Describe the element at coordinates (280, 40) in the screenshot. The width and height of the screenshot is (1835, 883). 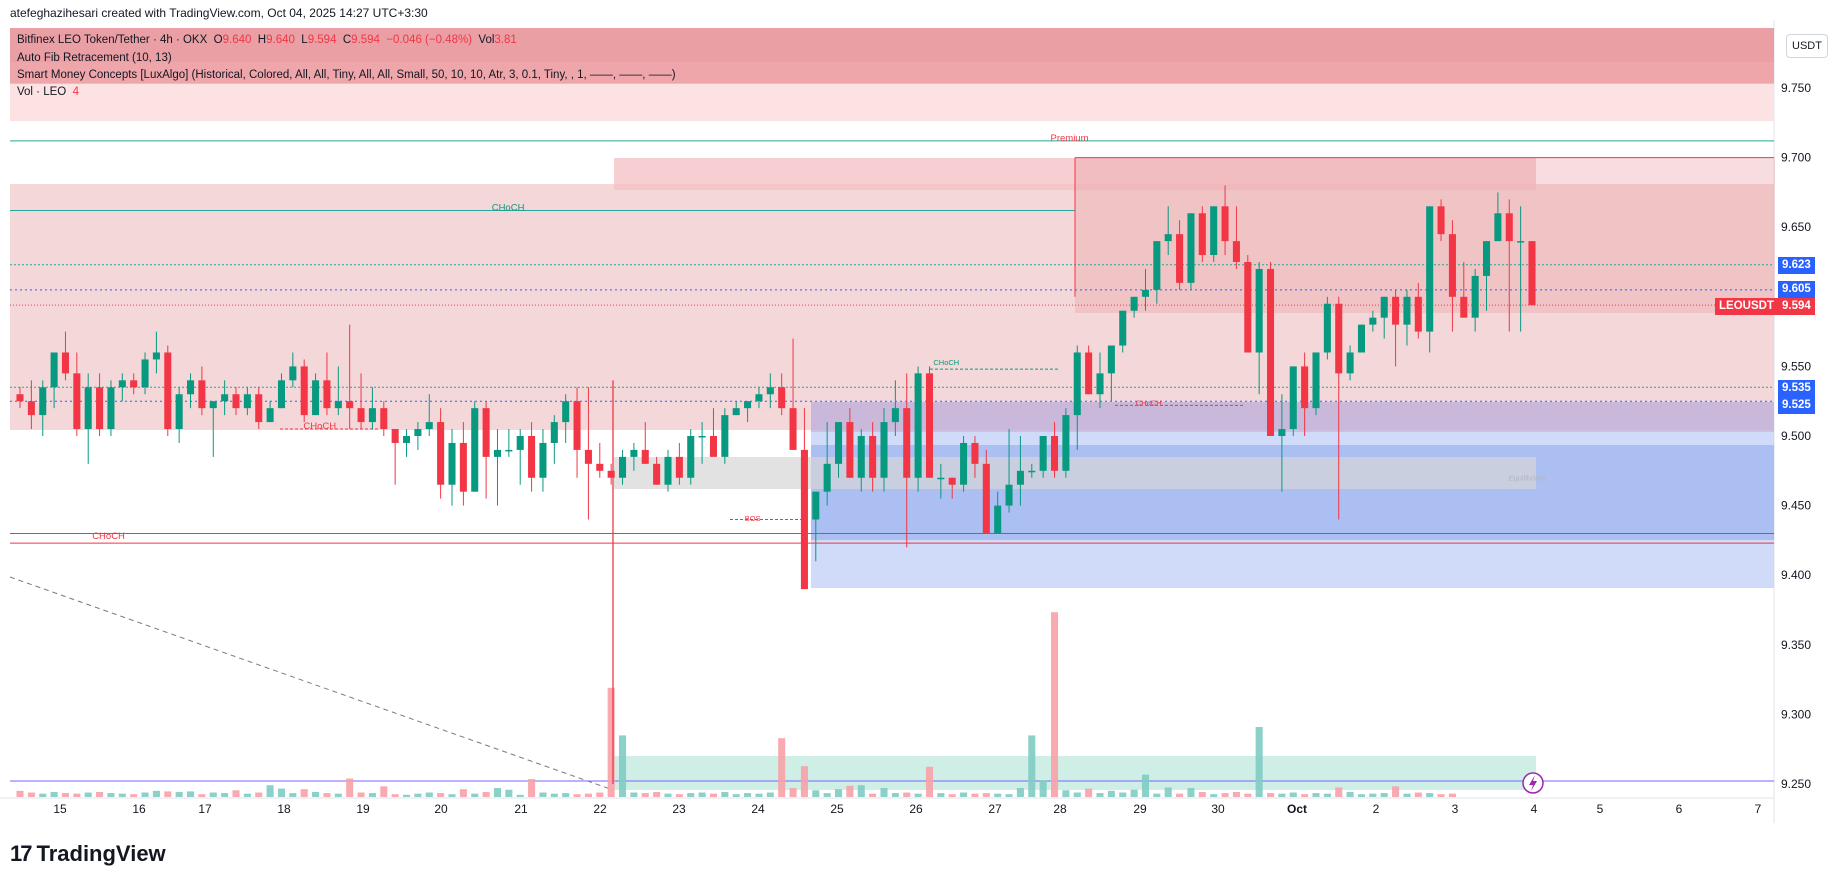
I see `high-value: 9.640` at that location.